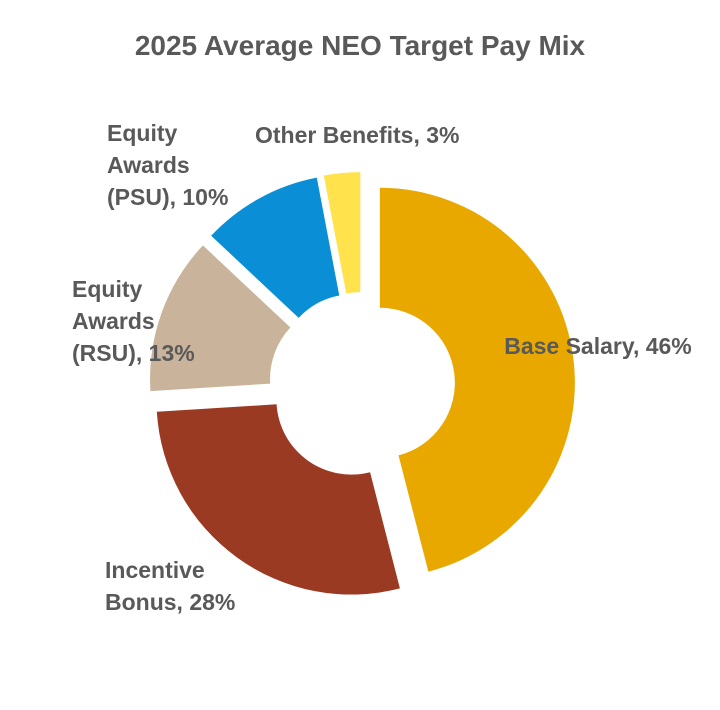  Describe the element at coordinates (167, 165) in the screenshot. I see `data-label: Equity Awards (PSU), 10%` at that location.